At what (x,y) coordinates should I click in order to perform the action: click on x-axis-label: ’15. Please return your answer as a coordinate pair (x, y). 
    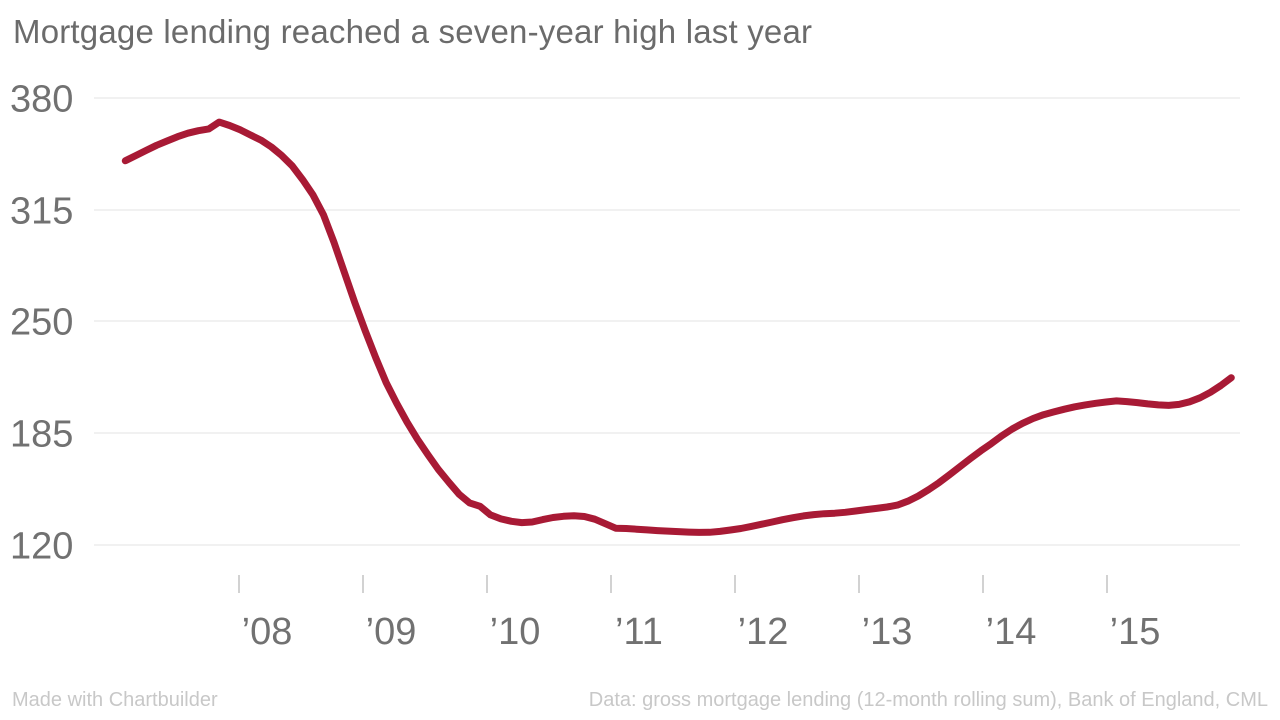
    Looking at the image, I should click on (1135, 632).